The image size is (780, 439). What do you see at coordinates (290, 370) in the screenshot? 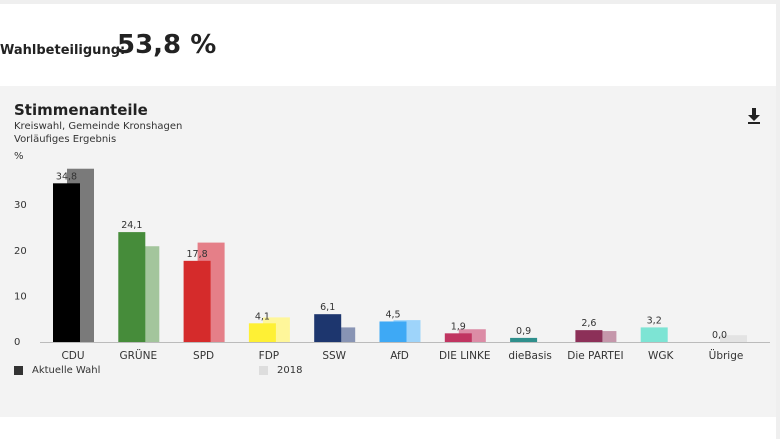
I see `legend-label-previous: 2018` at bounding box center [290, 370].